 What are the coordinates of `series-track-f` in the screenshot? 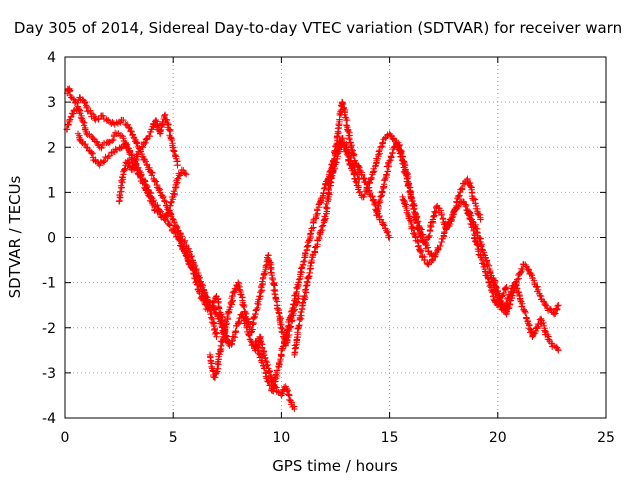 It's located at (254, 316).